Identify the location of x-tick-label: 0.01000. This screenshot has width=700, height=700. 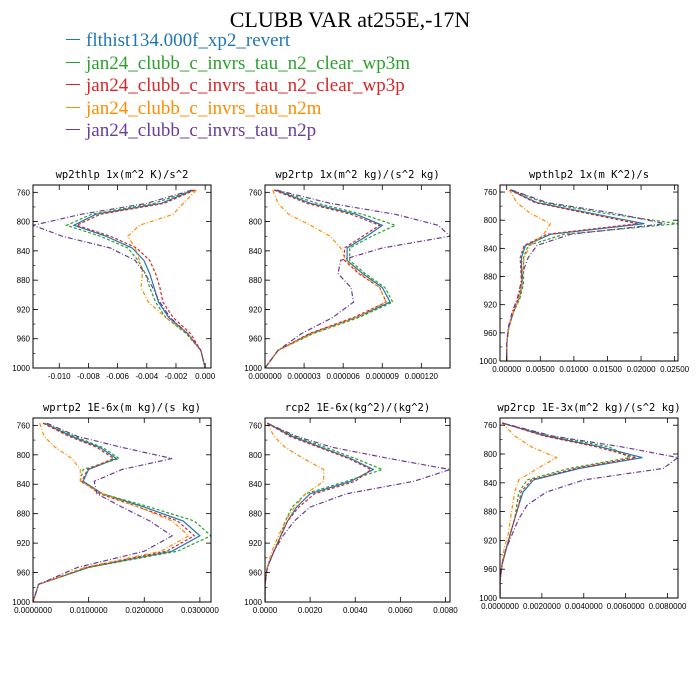
(573, 369).